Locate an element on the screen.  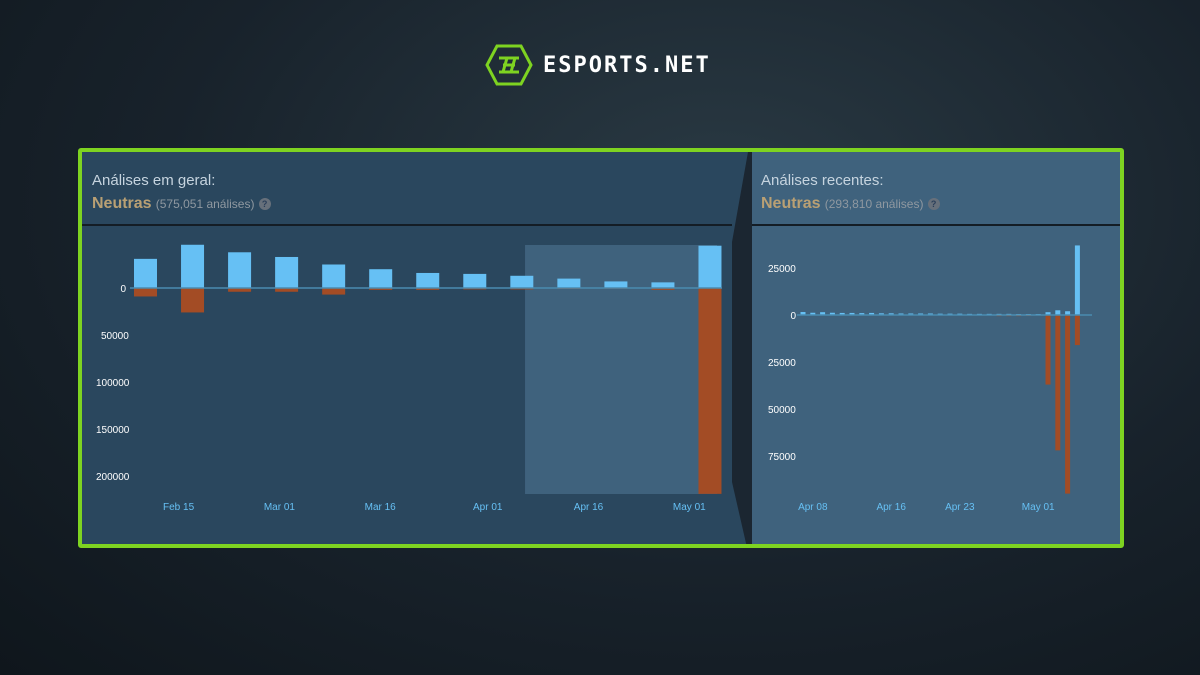
esports-net-logo: ESPORTS.NET is located at coordinates (598, 65).